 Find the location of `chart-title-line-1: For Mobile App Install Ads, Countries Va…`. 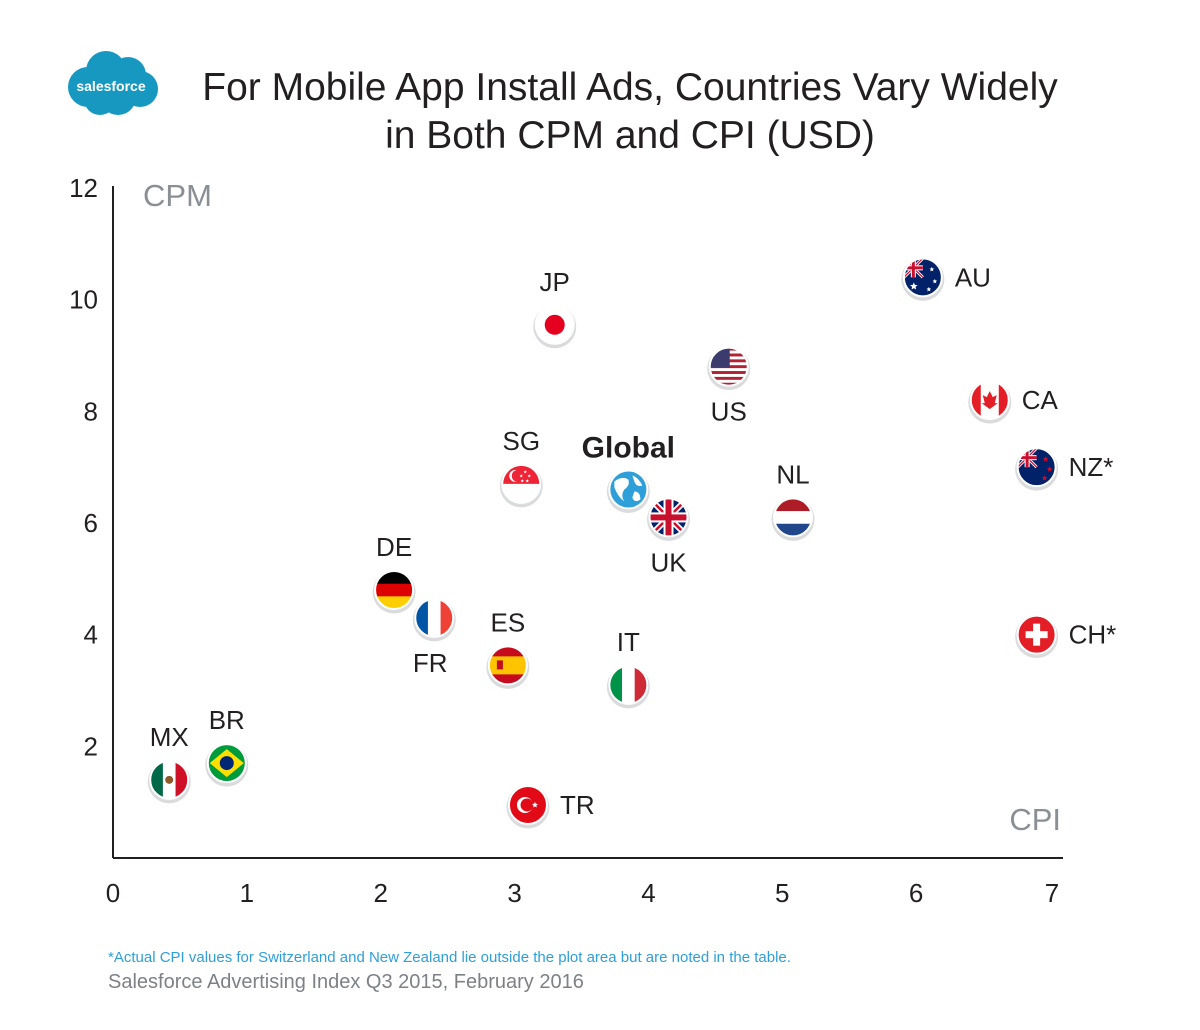

chart-title-line-1: For Mobile App Install Ads, Countries Va… is located at coordinates (630, 87).